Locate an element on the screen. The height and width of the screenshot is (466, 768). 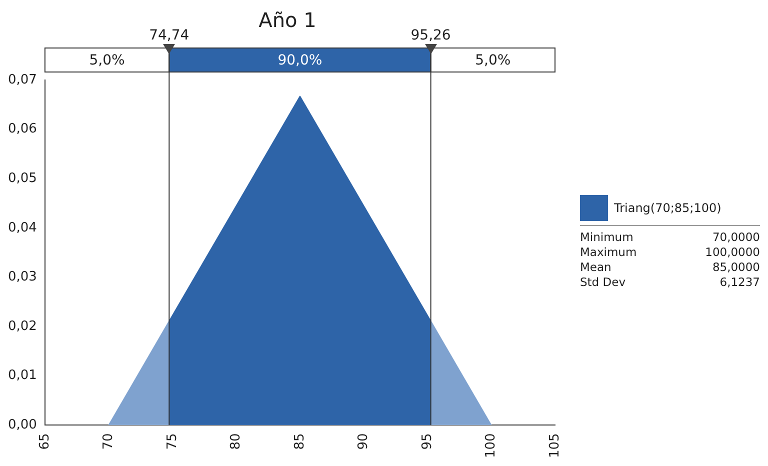
legend-label: Triang(70;85;100) is located at coordinates (668, 208).